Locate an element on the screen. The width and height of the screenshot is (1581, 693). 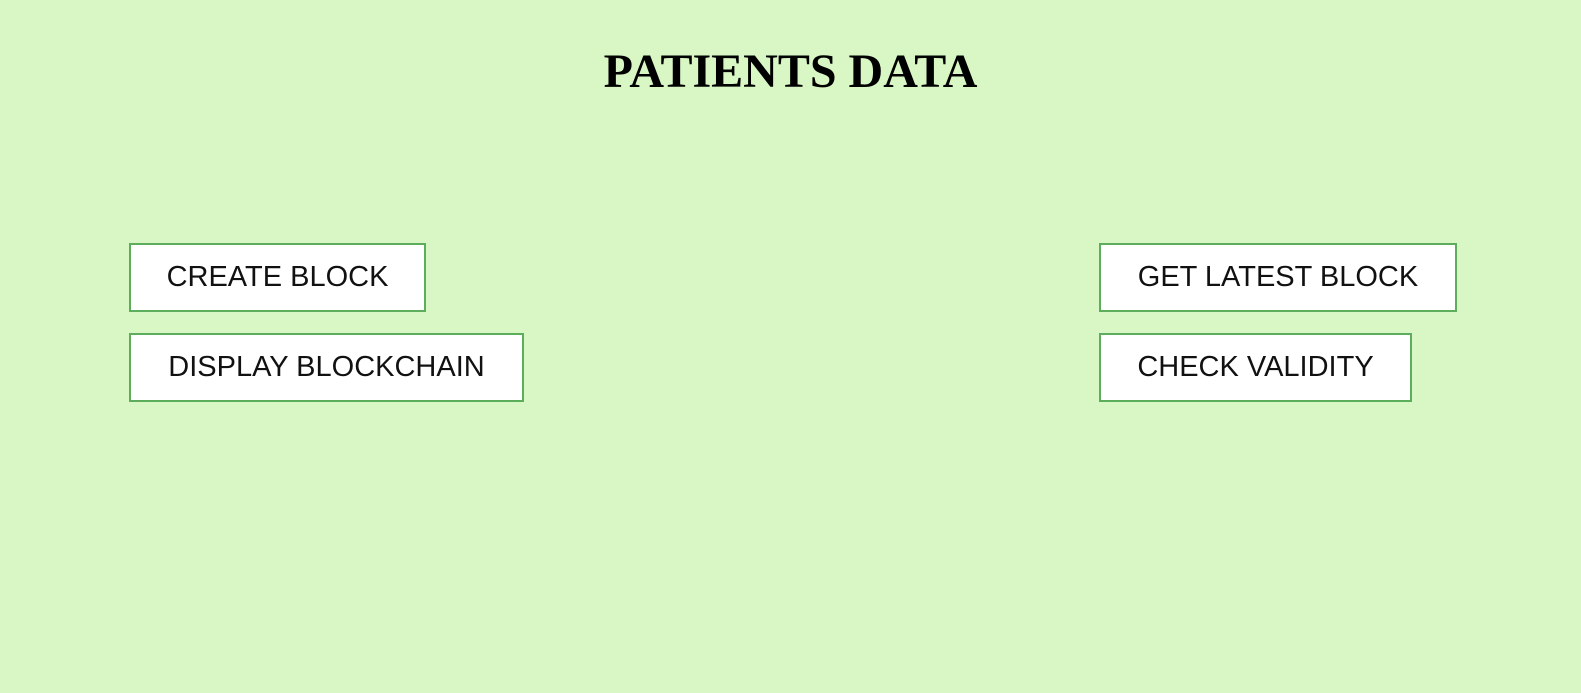
display-blockchain-button: DISPLAY BLOCKCHAIN is located at coordinates (326, 367).